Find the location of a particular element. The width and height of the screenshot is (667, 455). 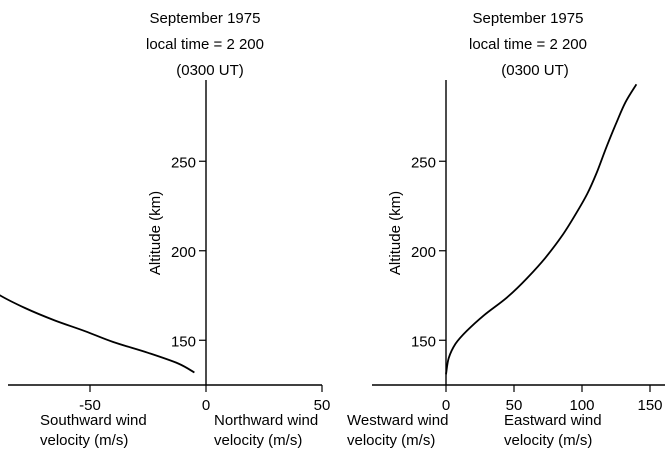

x-axis-label-left: Southward wind is located at coordinates (93, 420).